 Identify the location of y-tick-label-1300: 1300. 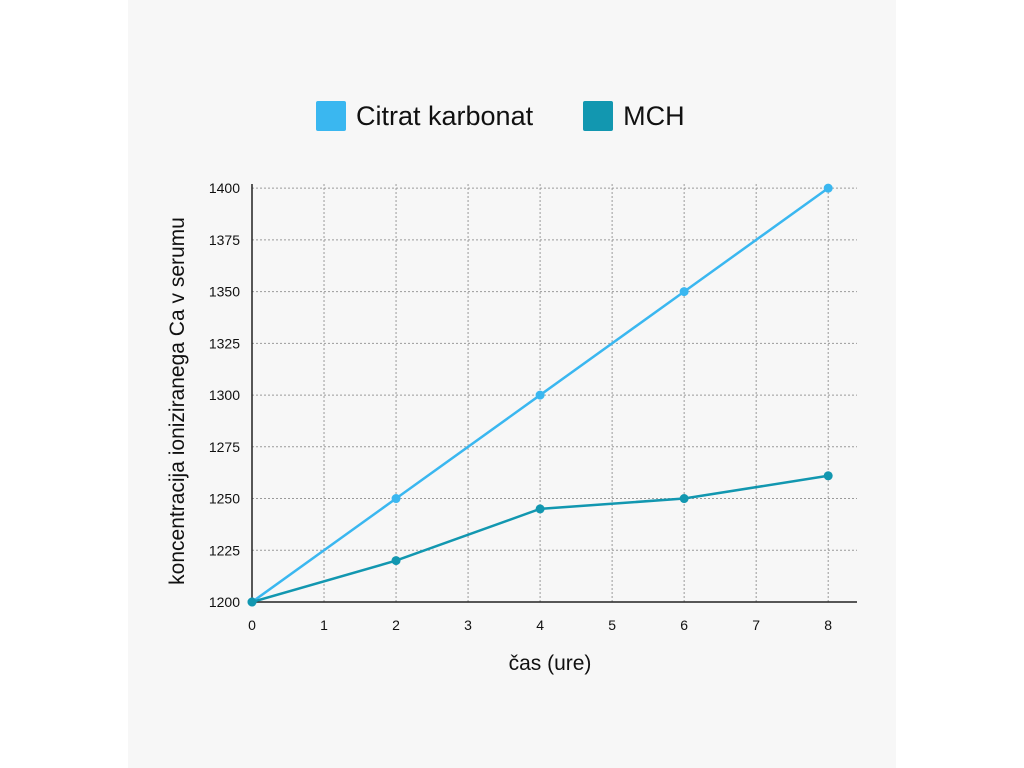
(224, 395).